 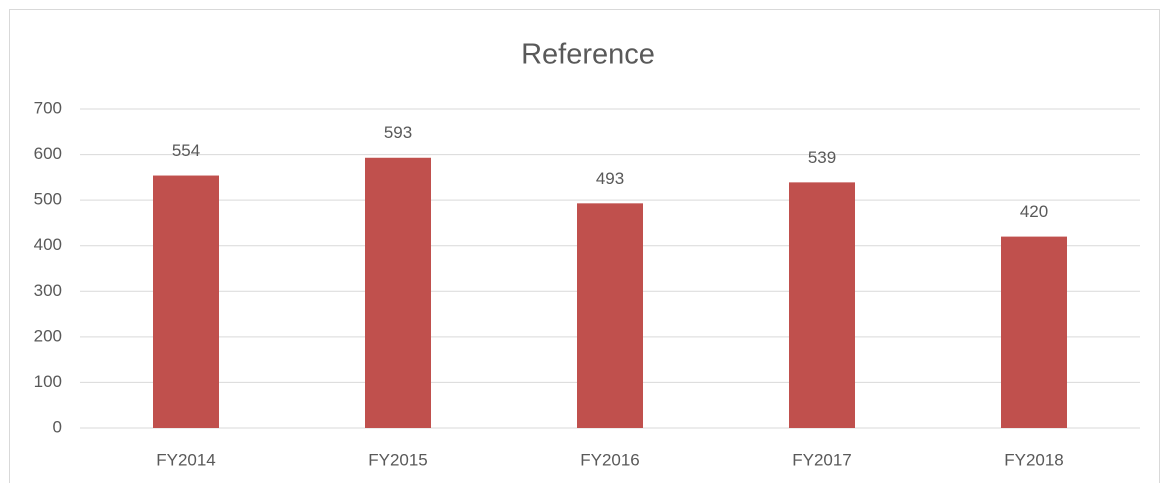 I want to click on y-tick-label: 300, so click(x=48, y=290).